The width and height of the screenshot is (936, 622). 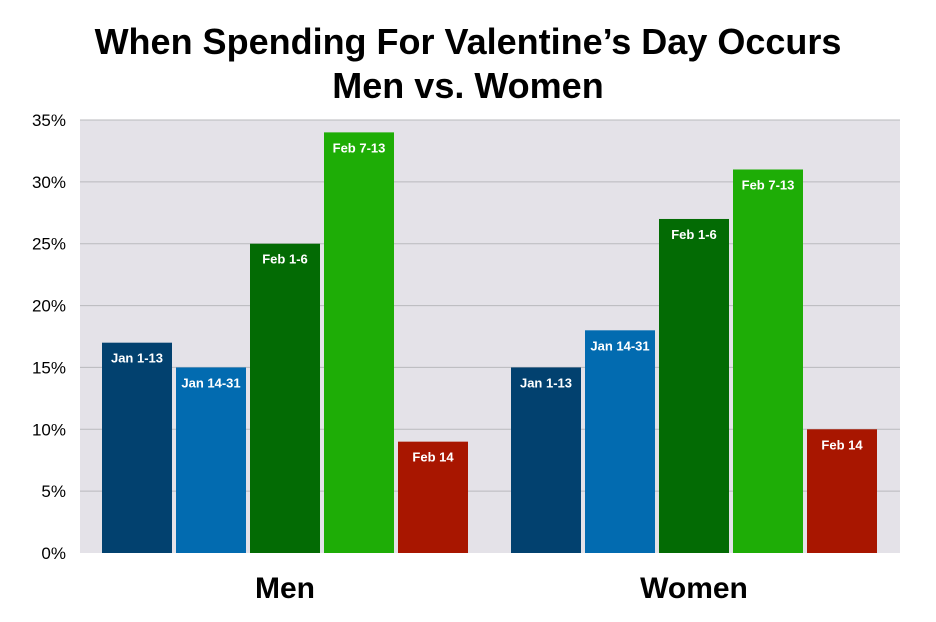 I want to click on x-category-label-men: Men, so click(x=285, y=588).